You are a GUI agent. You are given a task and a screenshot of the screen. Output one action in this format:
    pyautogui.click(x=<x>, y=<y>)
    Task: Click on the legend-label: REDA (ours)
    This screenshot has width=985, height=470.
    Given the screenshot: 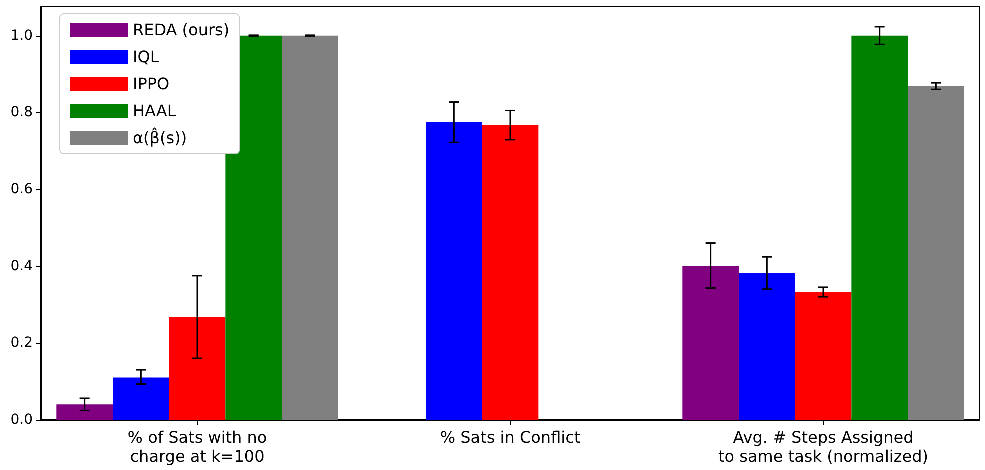 What is the action you would take?
    pyautogui.click(x=181, y=30)
    